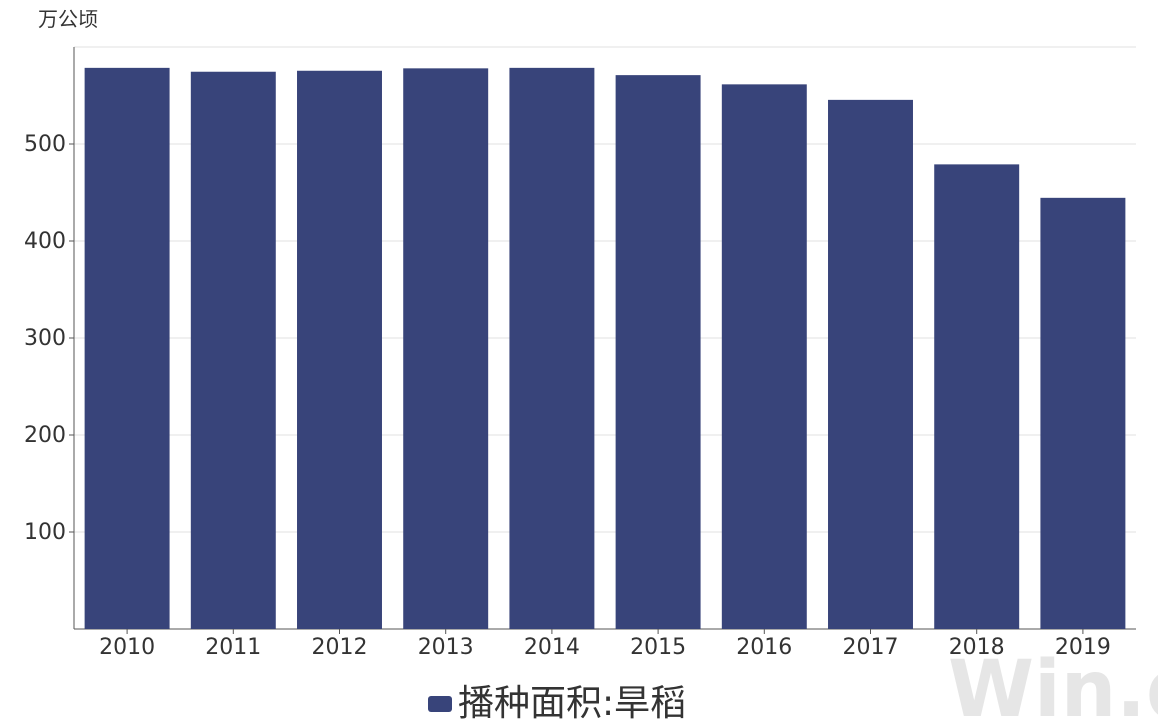  Describe the element at coordinates (127, 647) in the screenshot. I see `x-tick-label: 2010` at that location.